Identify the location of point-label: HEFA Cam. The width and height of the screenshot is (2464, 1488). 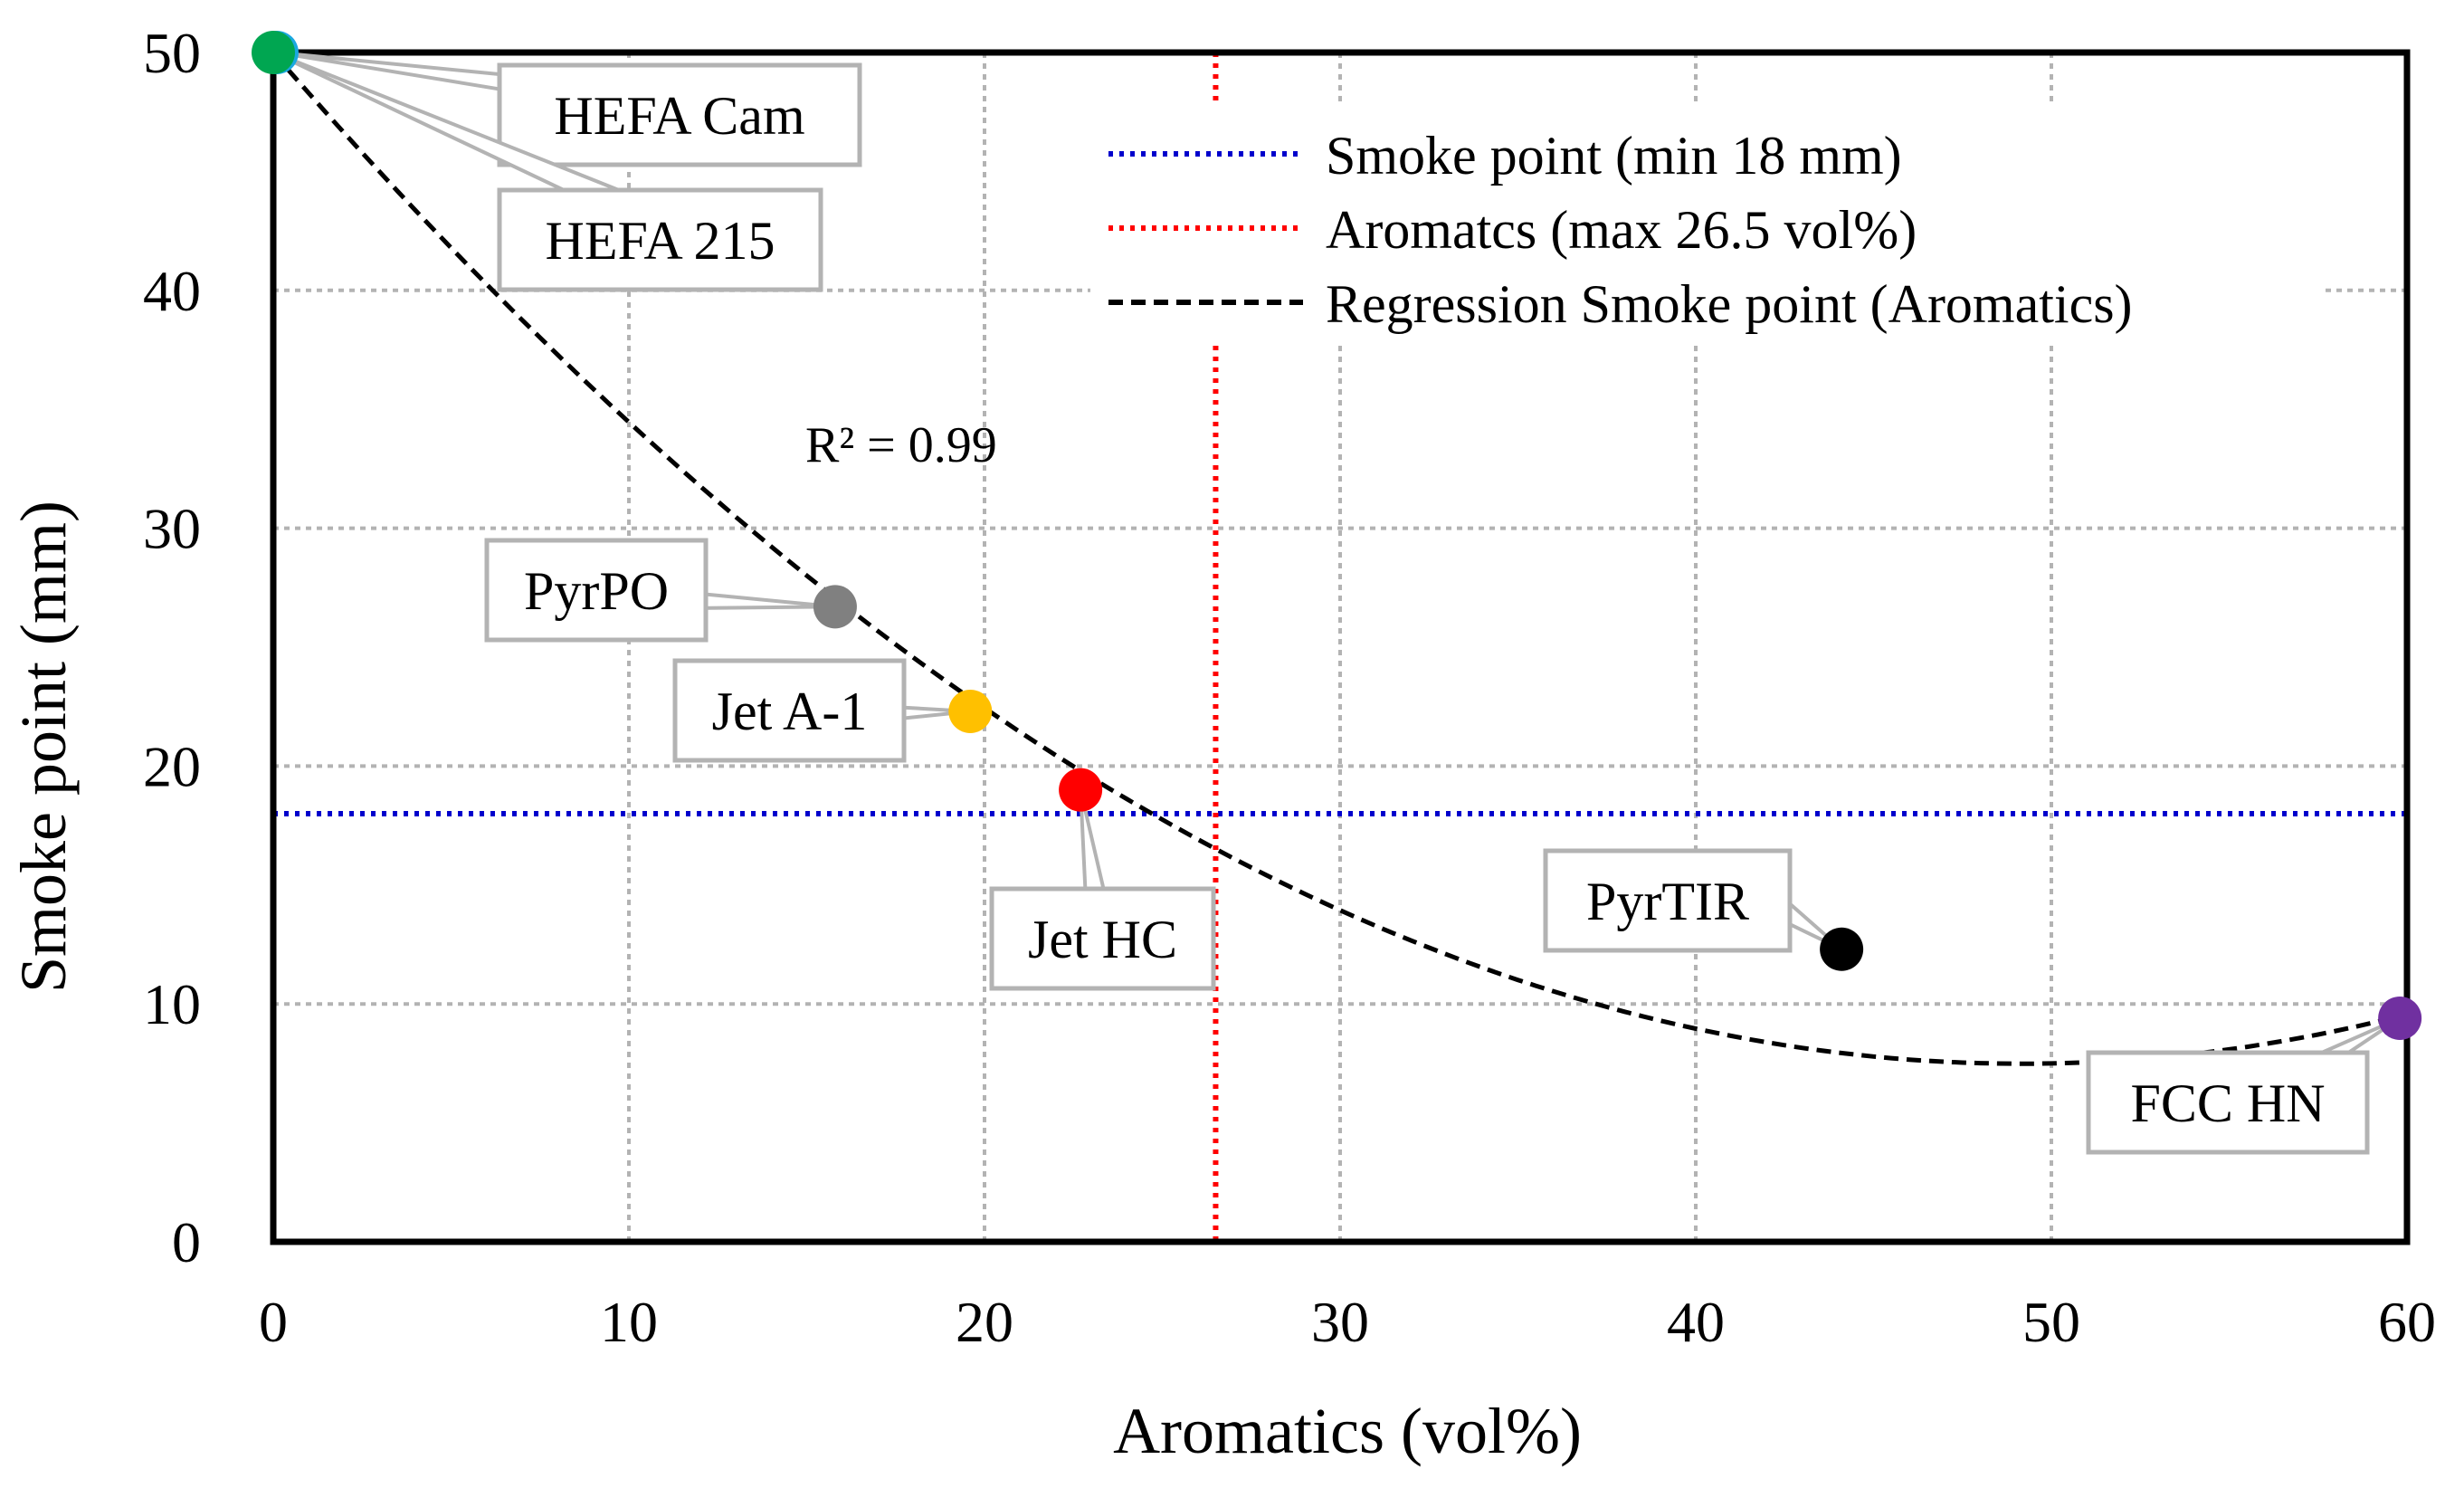
(679, 116).